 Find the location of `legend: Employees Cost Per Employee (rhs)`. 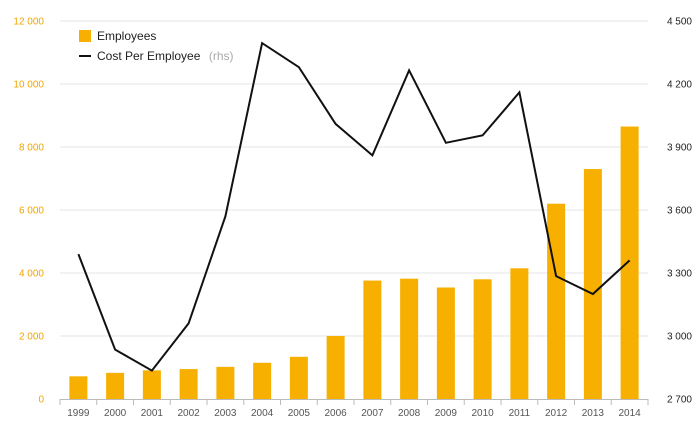

legend: Employees Cost Per Employee (rhs) is located at coordinates (156, 46).